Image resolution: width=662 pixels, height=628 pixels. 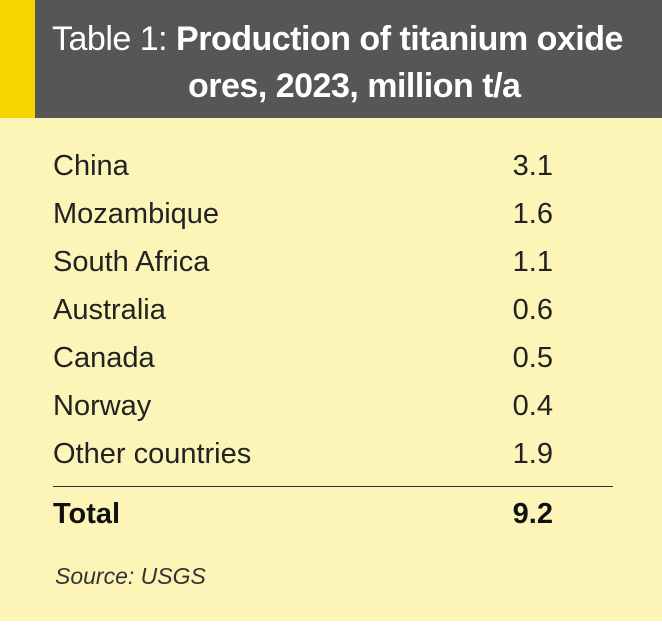 I want to click on title-line-2: ores, 2023, million t/a, so click(x=354, y=86).